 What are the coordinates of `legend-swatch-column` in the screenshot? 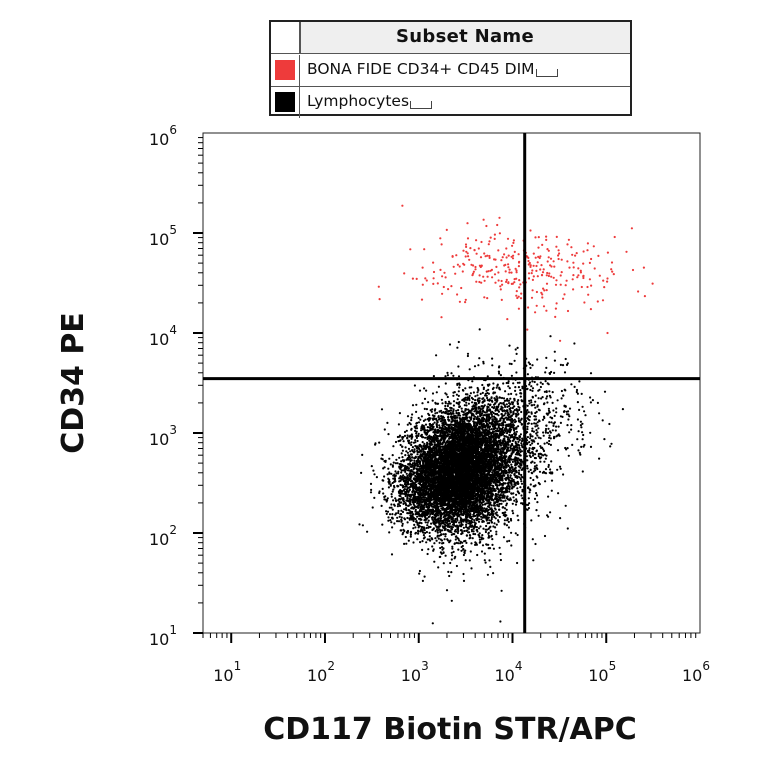 It's located at (285, 37).